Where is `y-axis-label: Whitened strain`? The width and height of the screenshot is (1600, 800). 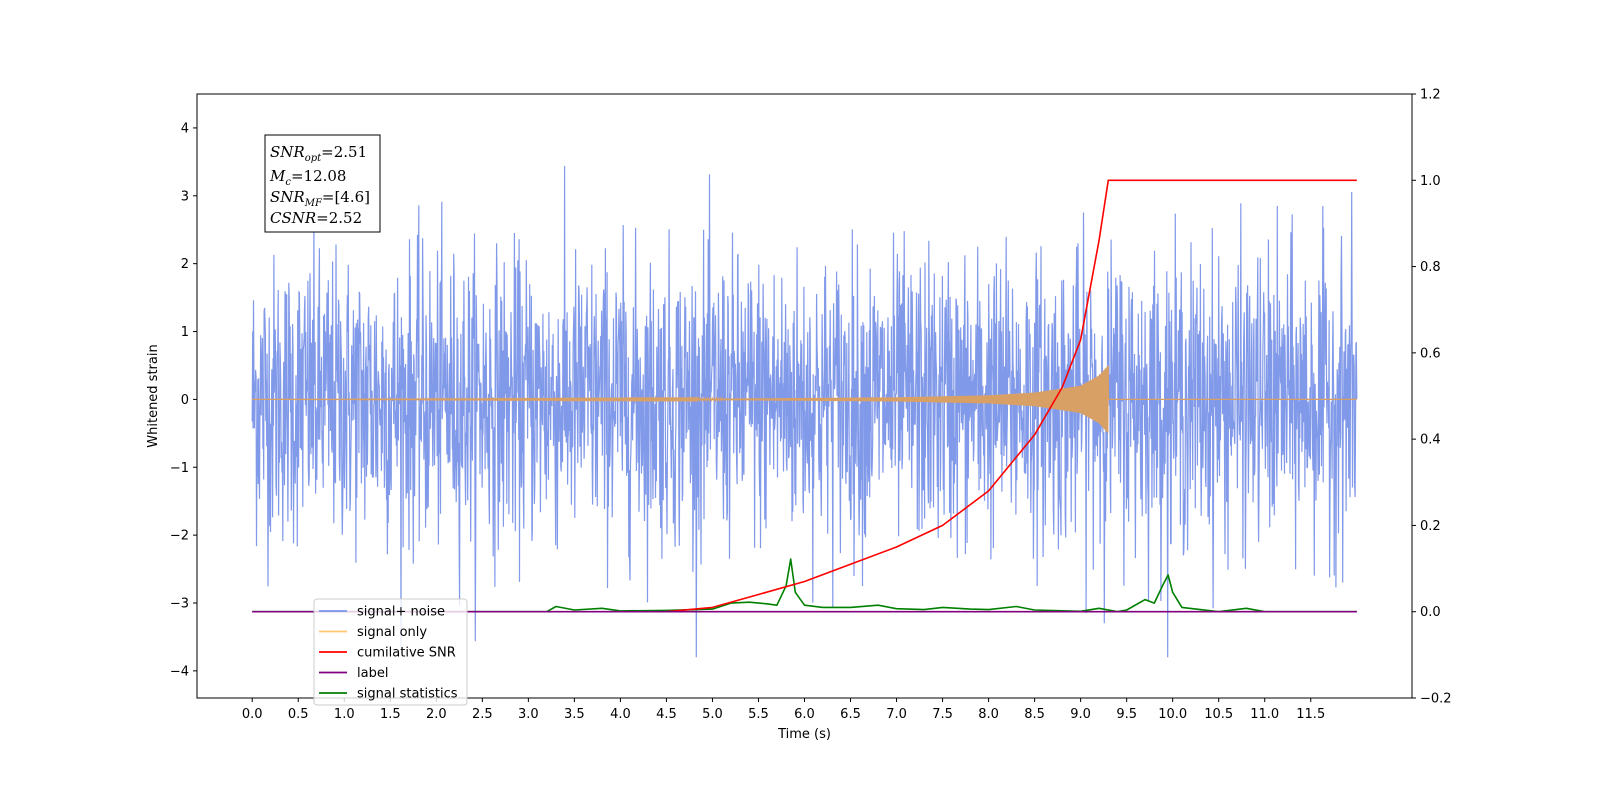 y-axis-label: Whitened strain is located at coordinates (153, 395).